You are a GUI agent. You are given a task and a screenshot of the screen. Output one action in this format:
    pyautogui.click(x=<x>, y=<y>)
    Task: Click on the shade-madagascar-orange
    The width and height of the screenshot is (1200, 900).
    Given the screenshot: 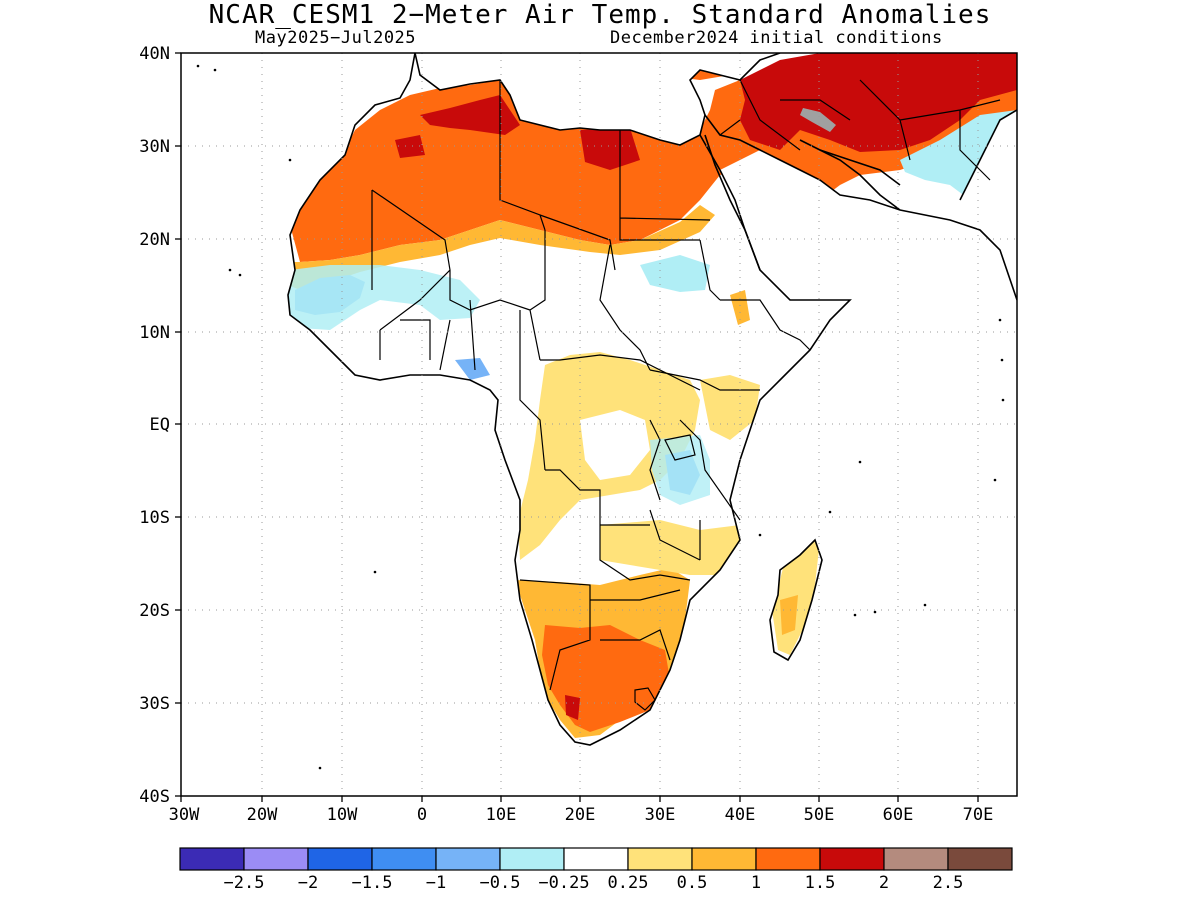 What is the action you would take?
    pyautogui.click(x=789, y=615)
    